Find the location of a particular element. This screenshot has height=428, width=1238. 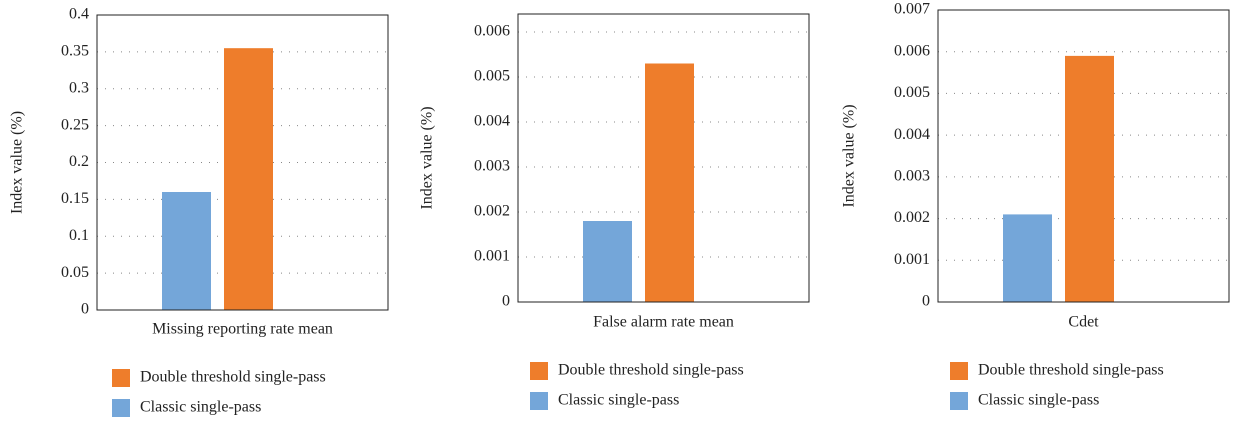

y-tick-label: 0.25 is located at coordinates (75, 124).